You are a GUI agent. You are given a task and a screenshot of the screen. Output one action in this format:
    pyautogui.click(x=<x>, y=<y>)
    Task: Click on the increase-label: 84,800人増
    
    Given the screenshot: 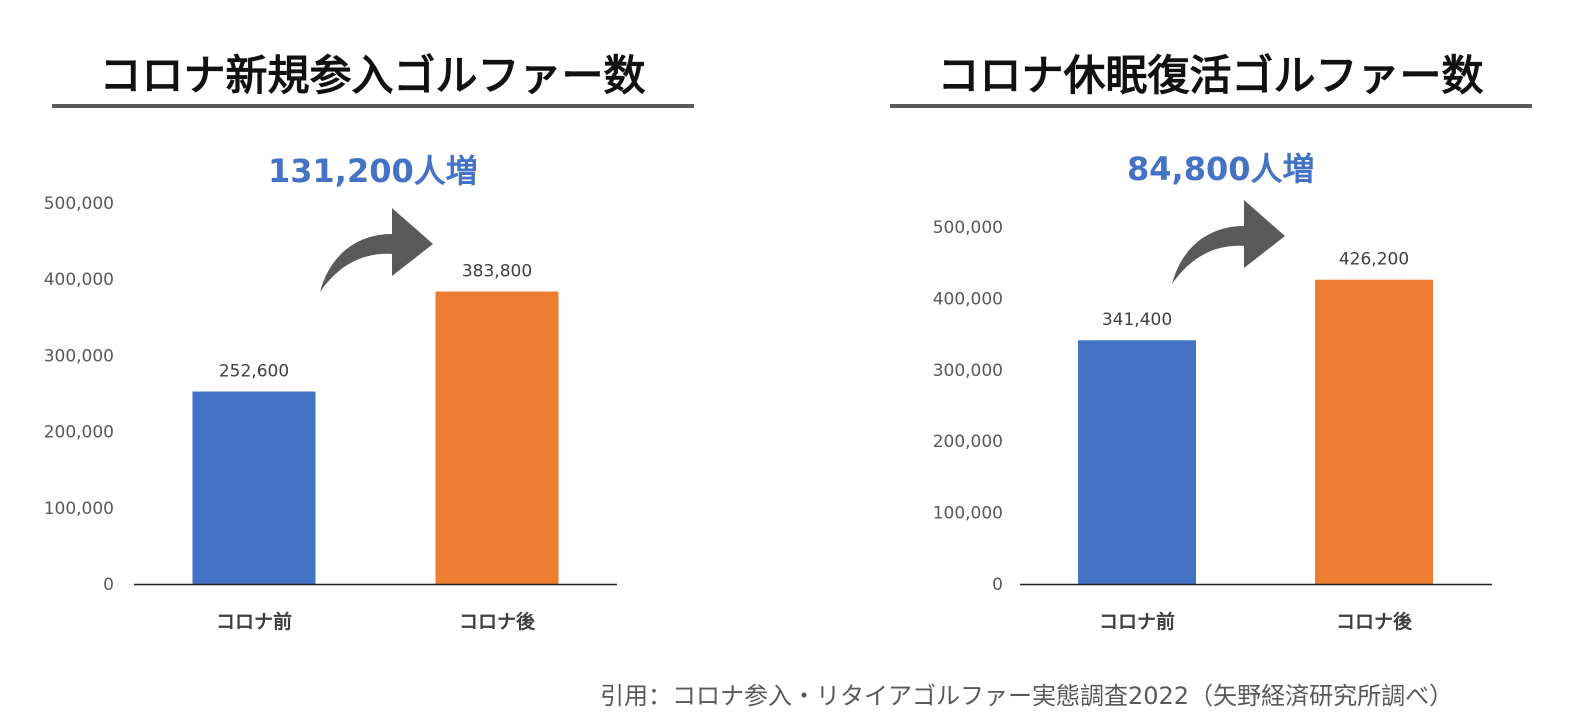 What is the action you would take?
    pyautogui.click(x=1221, y=169)
    